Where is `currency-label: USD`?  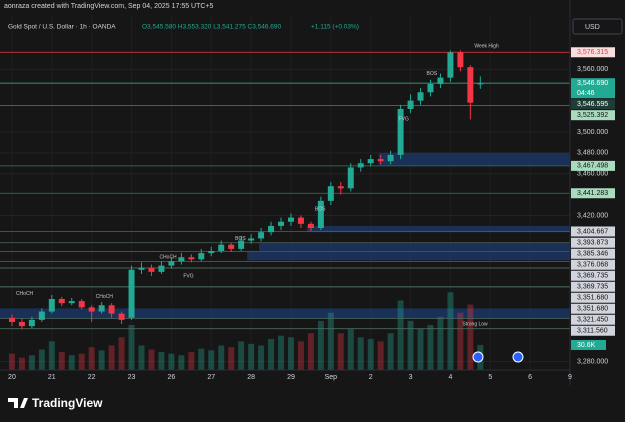 currency-label: USD is located at coordinates (592, 27).